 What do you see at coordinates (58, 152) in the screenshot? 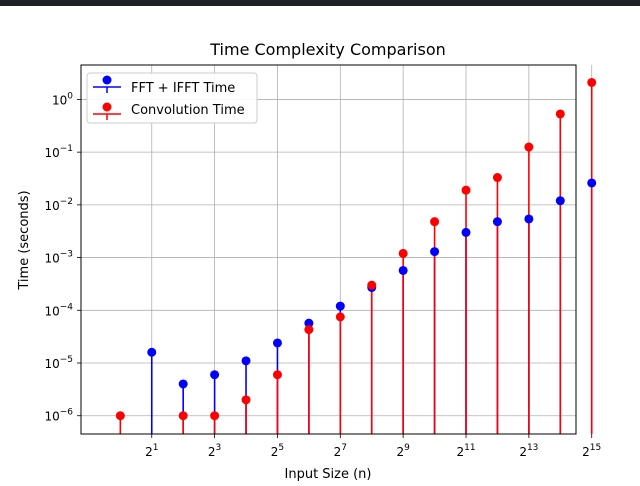
I see `y-tick-label: 10−1` at bounding box center [58, 152].